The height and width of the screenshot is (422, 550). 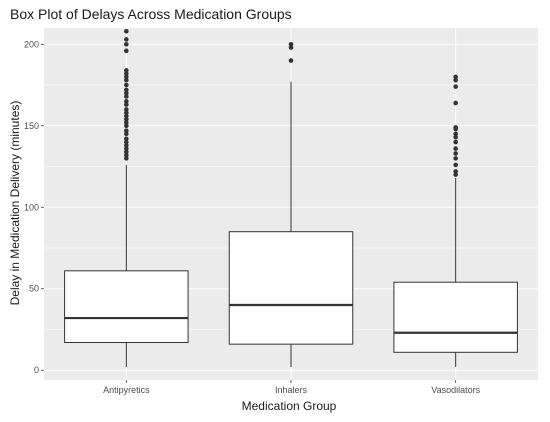 I want to click on y-axis-title: Delay in Medication Delivery (minutes), so click(x=15, y=203).